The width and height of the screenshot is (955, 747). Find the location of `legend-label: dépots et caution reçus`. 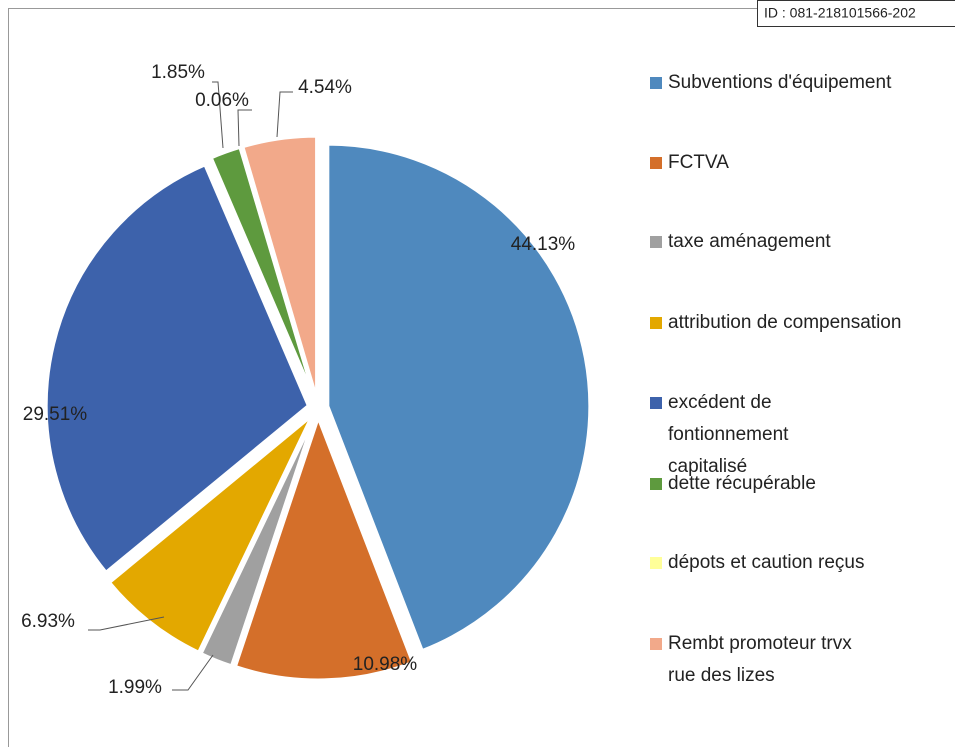

legend-label: dépots et caution reçus is located at coordinates (766, 562).